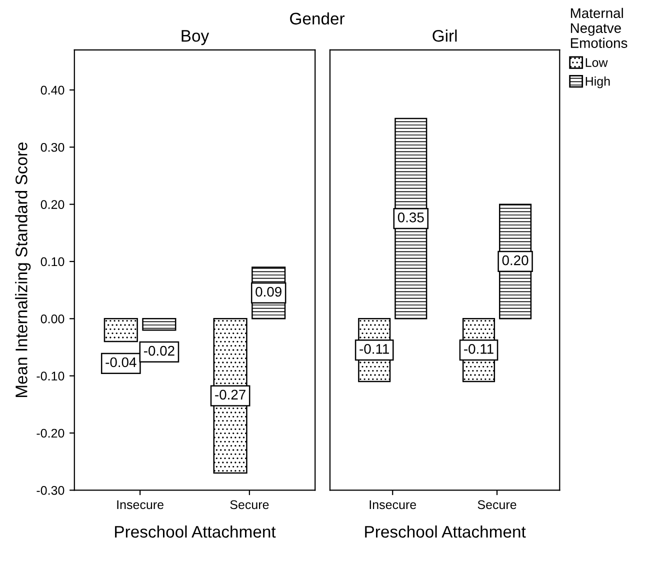 The image size is (647, 574). Describe the element at coordinates (411, 217) in the screenshot. I see `data-label: 0.35` at that location.